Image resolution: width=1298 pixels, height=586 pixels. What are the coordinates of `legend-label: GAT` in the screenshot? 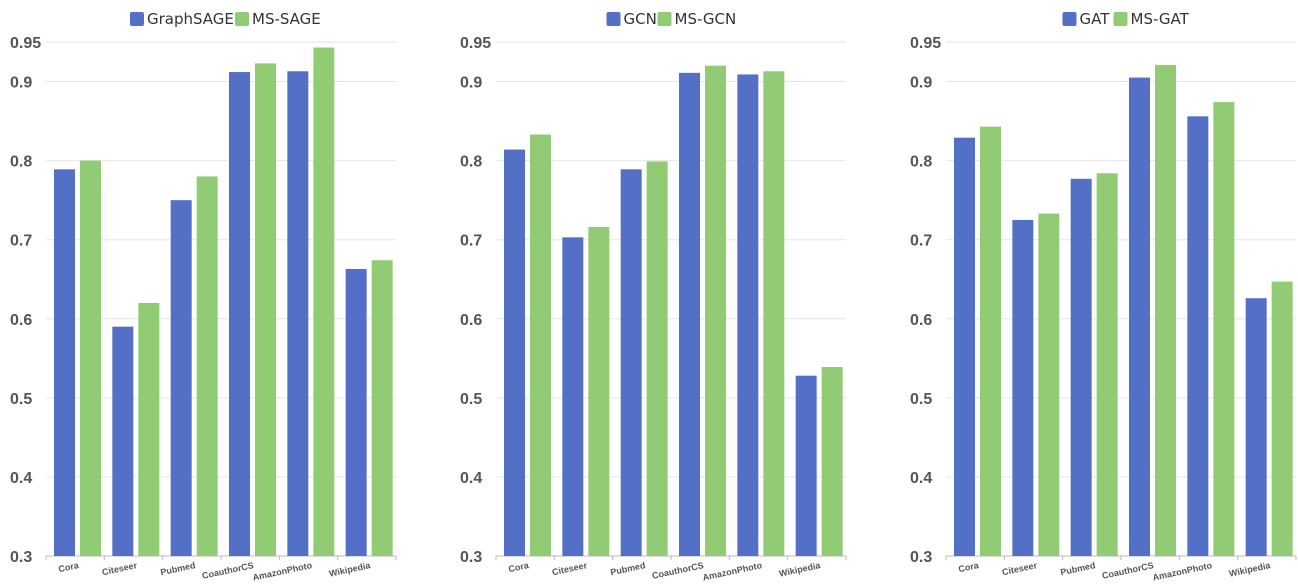 It's located at (1095, 19).